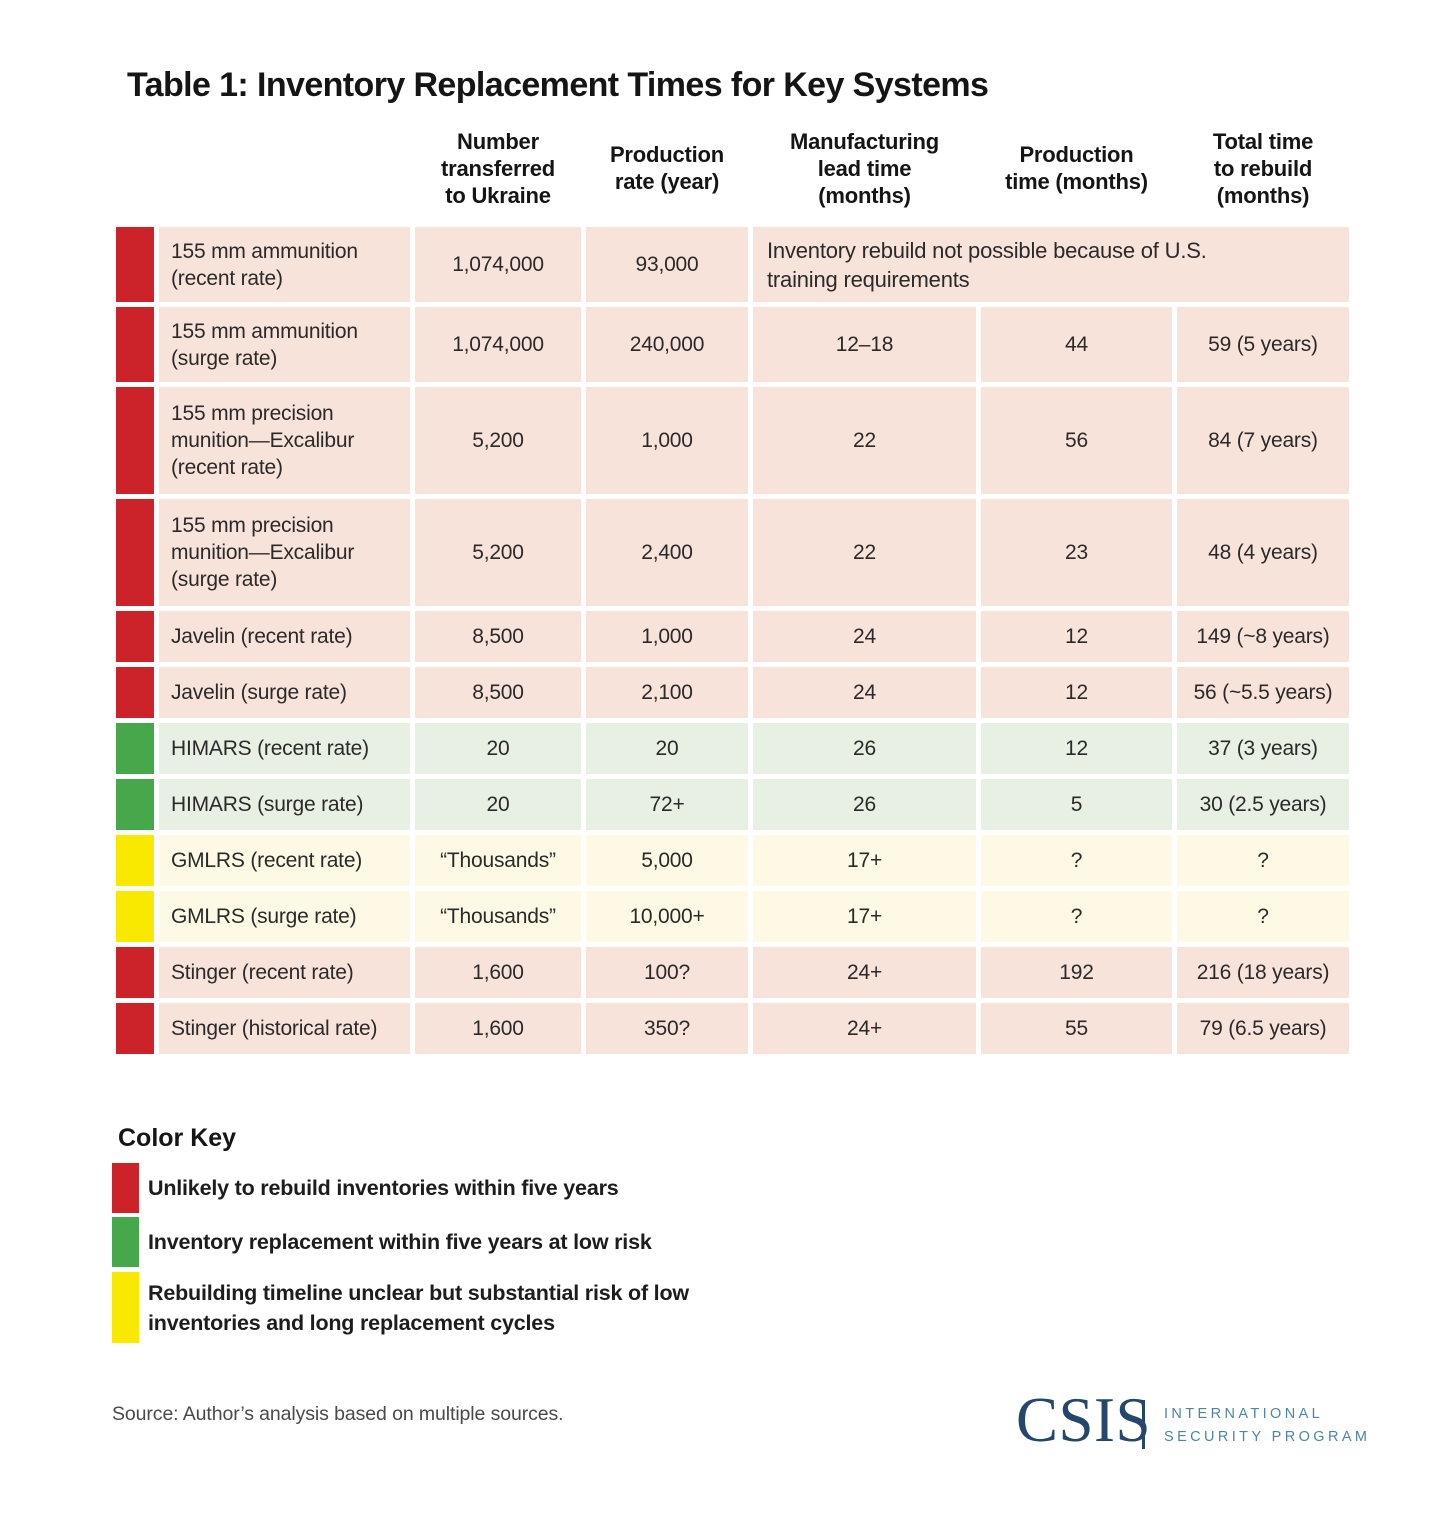  Describe the element at coordinates (498, 168) in the screenshot. I see `column-header-number-transferred: Number transferred to Ukraine` at that location.